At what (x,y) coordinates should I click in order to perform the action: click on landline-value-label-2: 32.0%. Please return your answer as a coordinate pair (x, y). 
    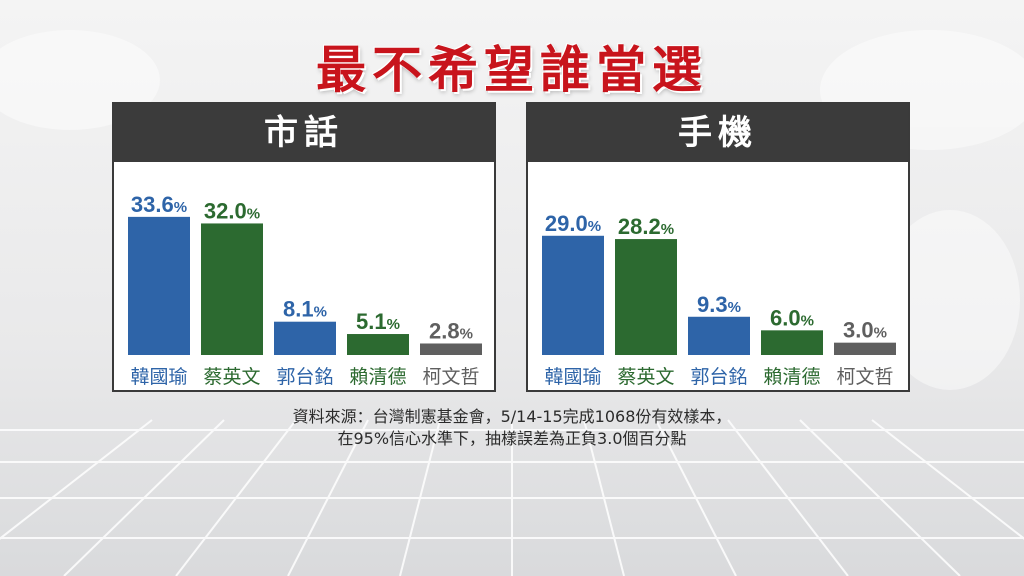
    Looking at the image, I should click on (232, 210).